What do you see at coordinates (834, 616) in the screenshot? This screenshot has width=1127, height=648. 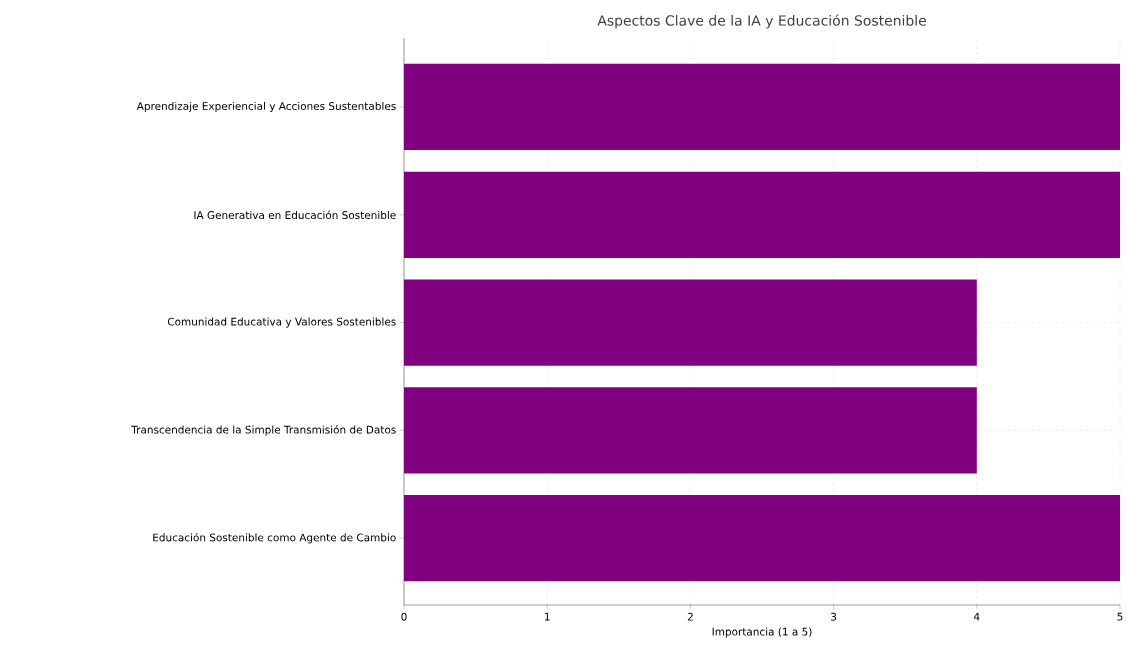 I see `x-tick-label: 3` at bounding box center [834, 616].